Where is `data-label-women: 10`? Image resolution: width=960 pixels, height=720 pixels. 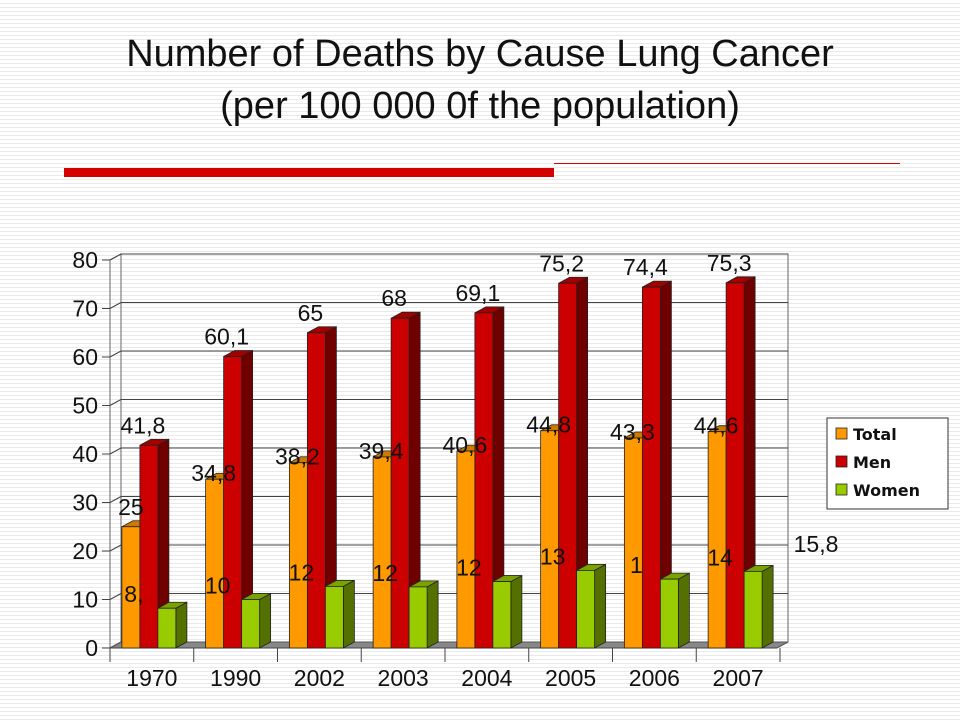 data-label-women: 10 is located at coordinates (218, 586).